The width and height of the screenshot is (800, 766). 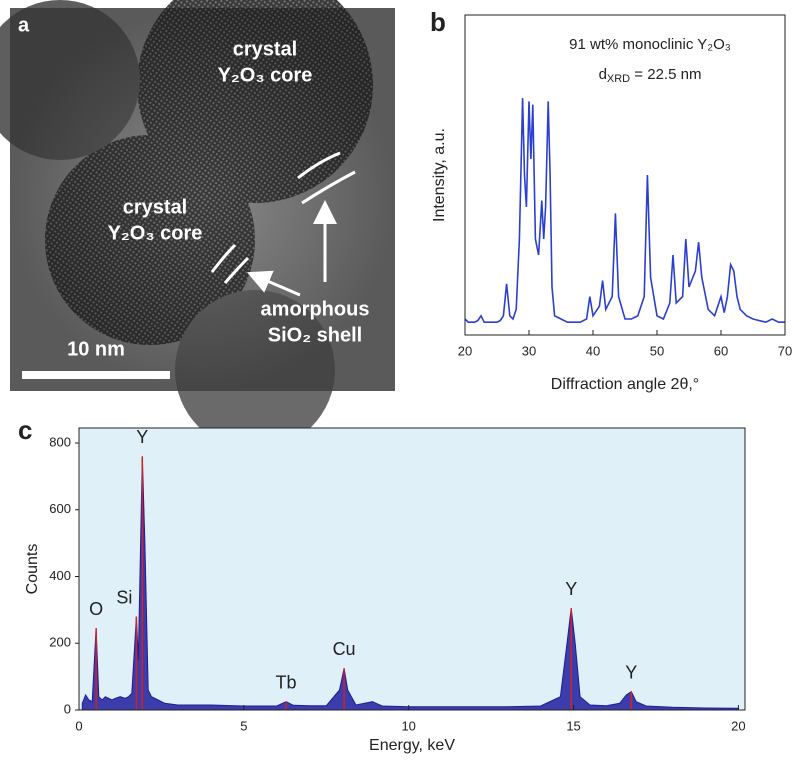 What do you see at coordinates (785, 350) in the screenshot?
I see `x-tick-label: 70` at bounding box center [785, 350].